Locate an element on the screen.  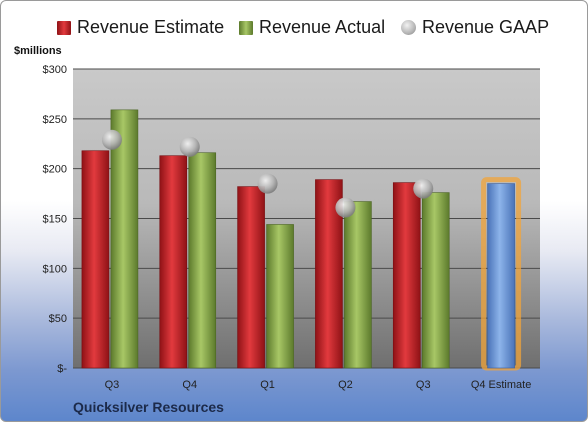
gaap-markers is located at coordinates (267, 173).